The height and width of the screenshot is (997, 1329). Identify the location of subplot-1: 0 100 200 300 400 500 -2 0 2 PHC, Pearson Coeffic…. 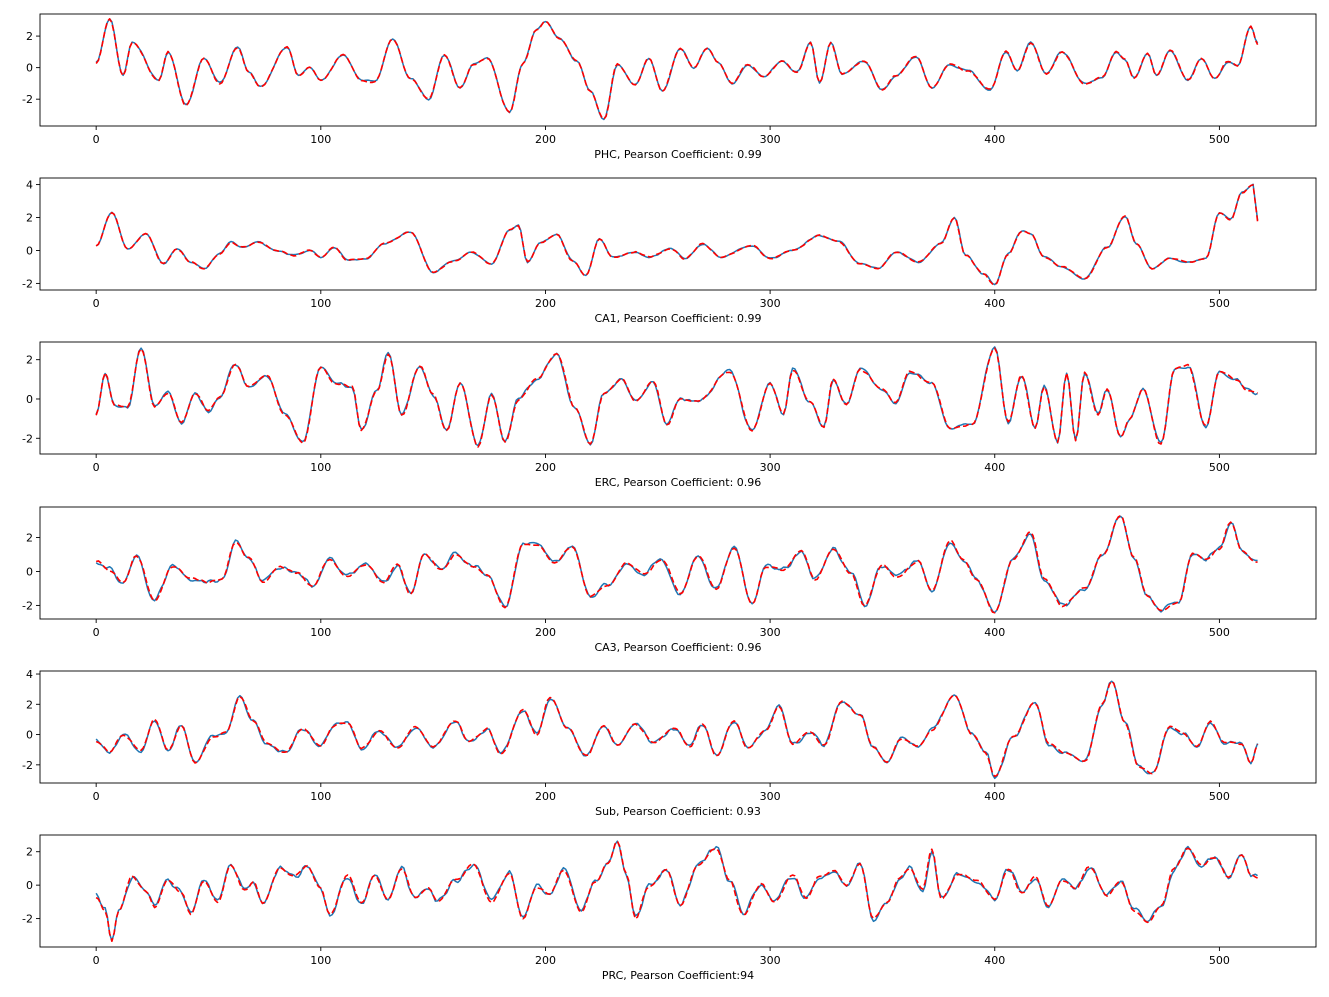
(669, 87).